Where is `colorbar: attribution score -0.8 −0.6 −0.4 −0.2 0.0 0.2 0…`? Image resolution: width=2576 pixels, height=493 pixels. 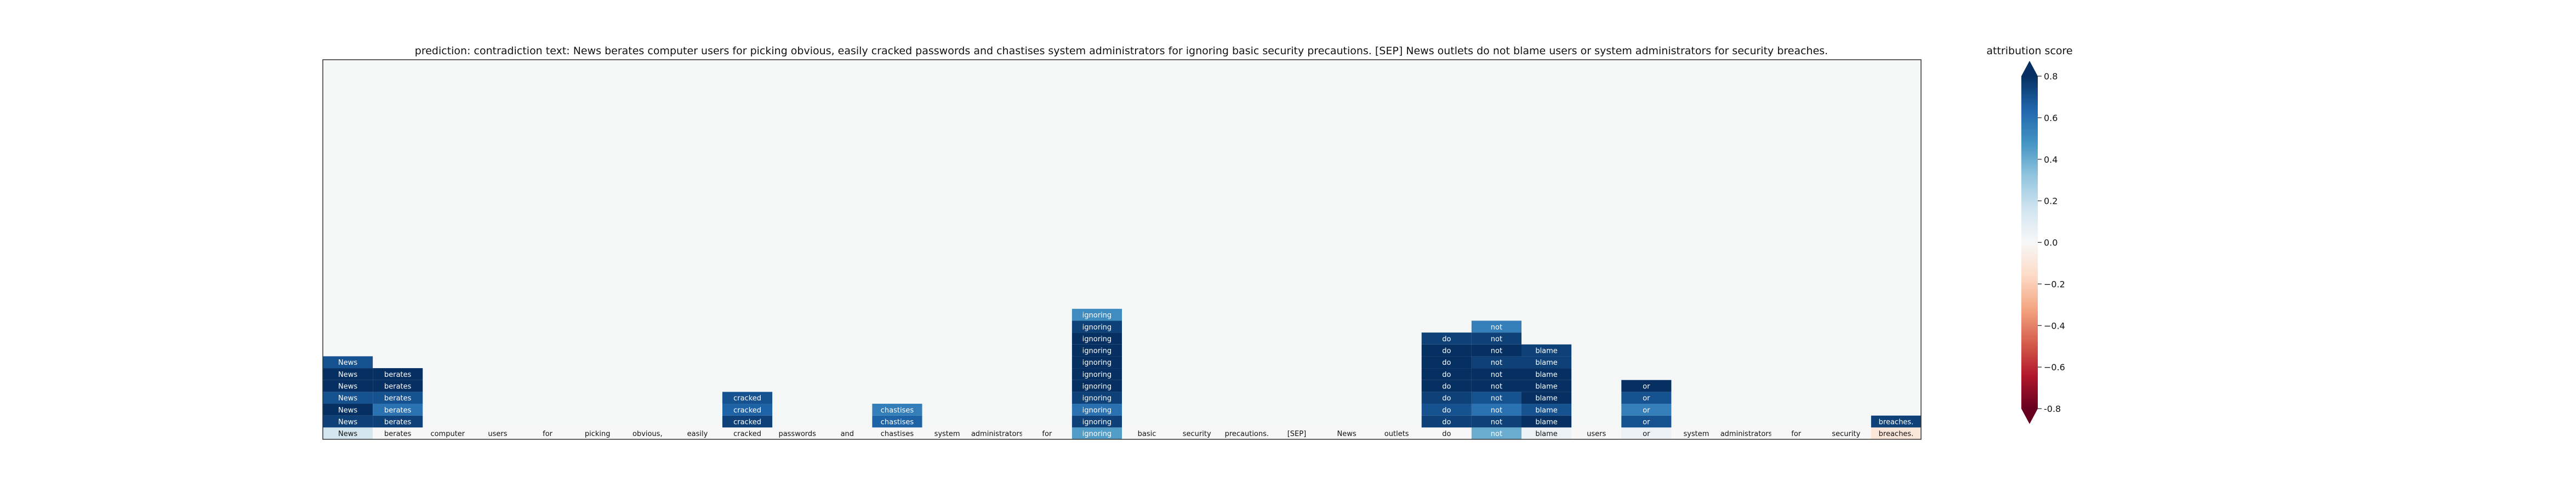 colorbar: attribution score -0.8 −0.6 −0.4 −0.2 0.0 0.2 0… is located at coordinates (2029, 235).